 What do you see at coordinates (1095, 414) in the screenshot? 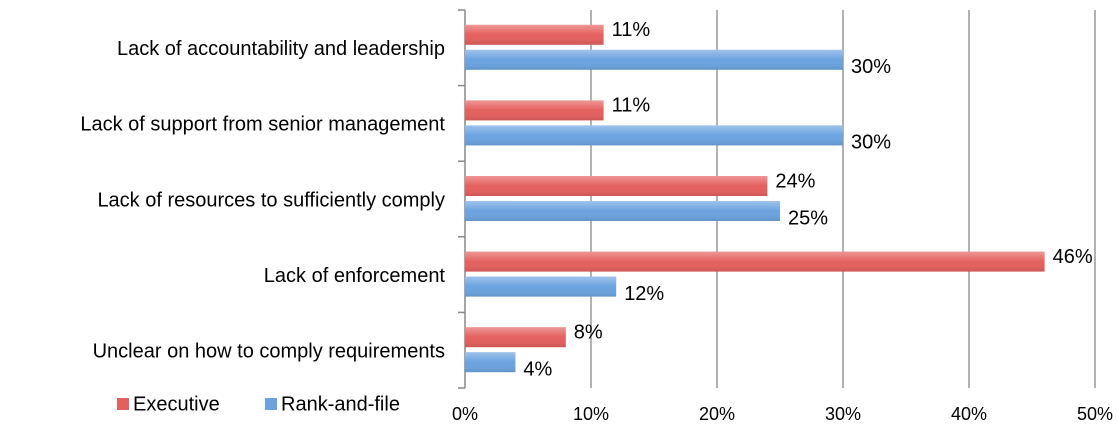
I see `x-tick-label: 50%` at bounding box center [1095, 414].